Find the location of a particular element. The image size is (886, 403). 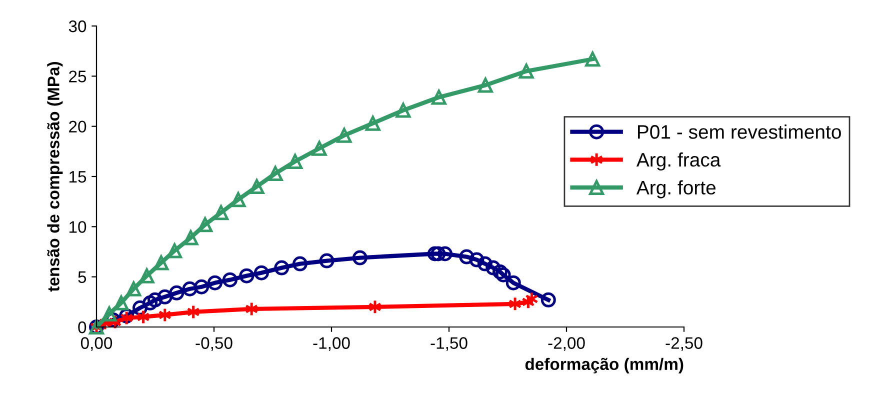

y-axis-title: tensão de compressão (MPa) is located at coordinates (55, 177).